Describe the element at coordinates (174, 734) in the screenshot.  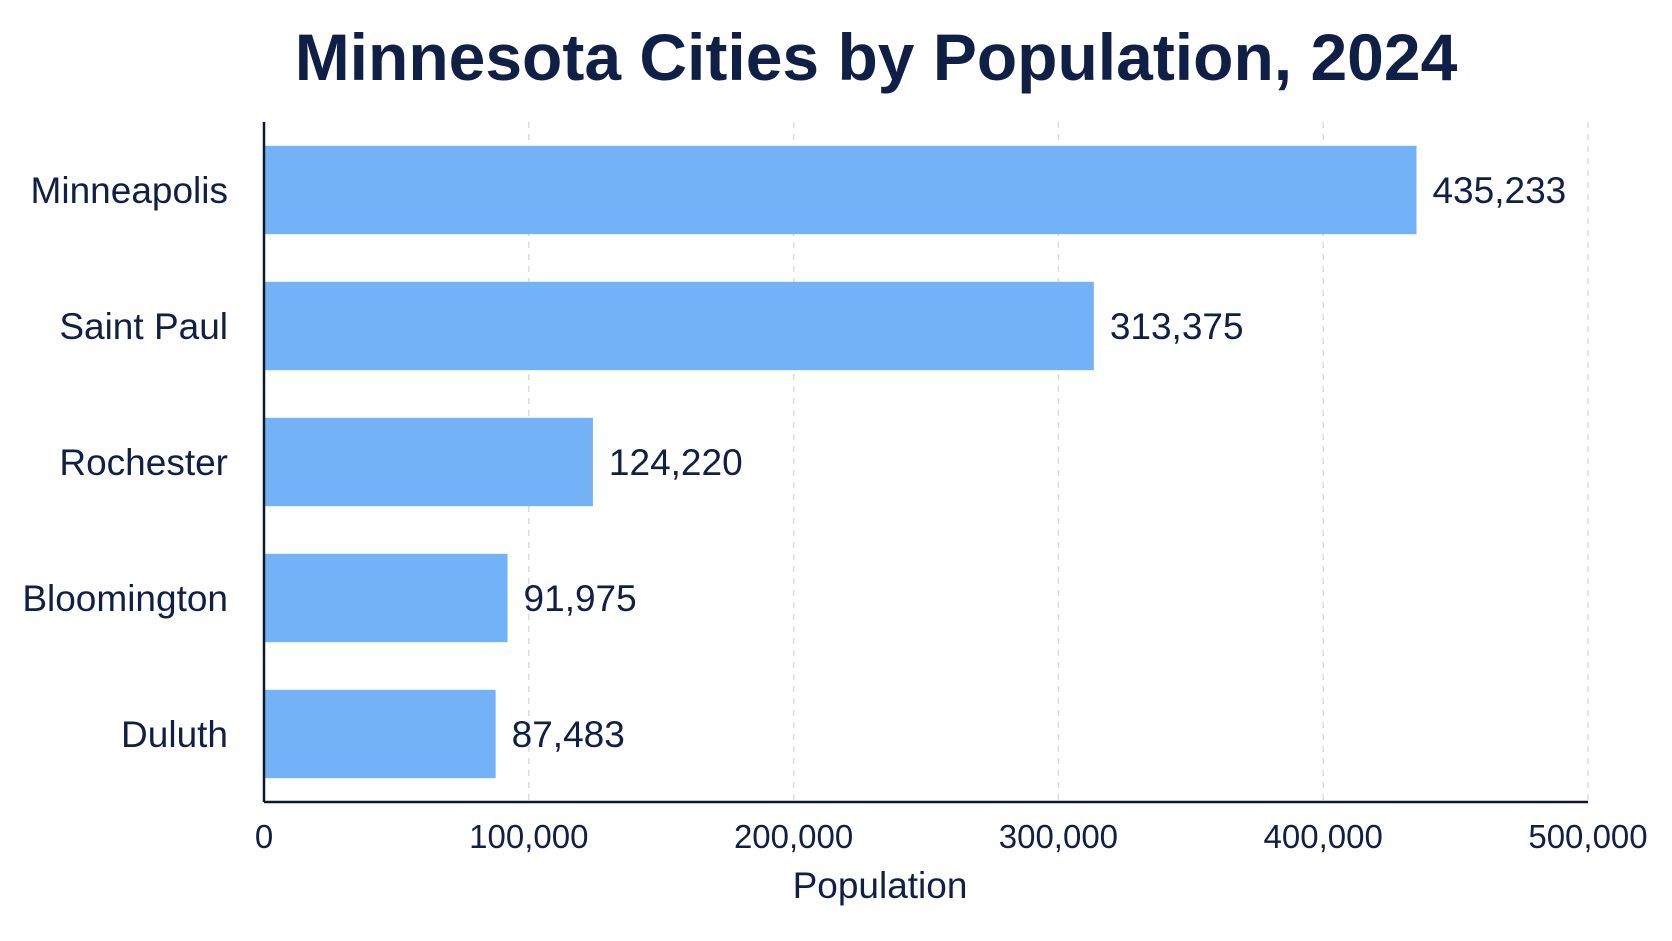
I see `category-label: Duluth` at that location.